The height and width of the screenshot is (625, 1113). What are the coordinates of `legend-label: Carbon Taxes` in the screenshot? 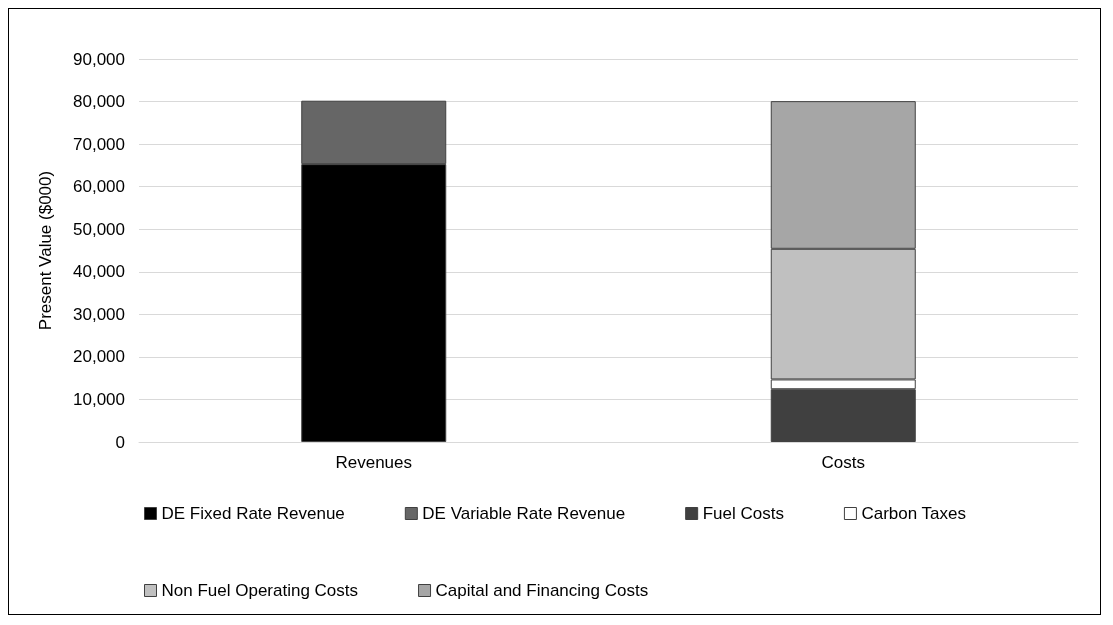 It's located at (914, 513).